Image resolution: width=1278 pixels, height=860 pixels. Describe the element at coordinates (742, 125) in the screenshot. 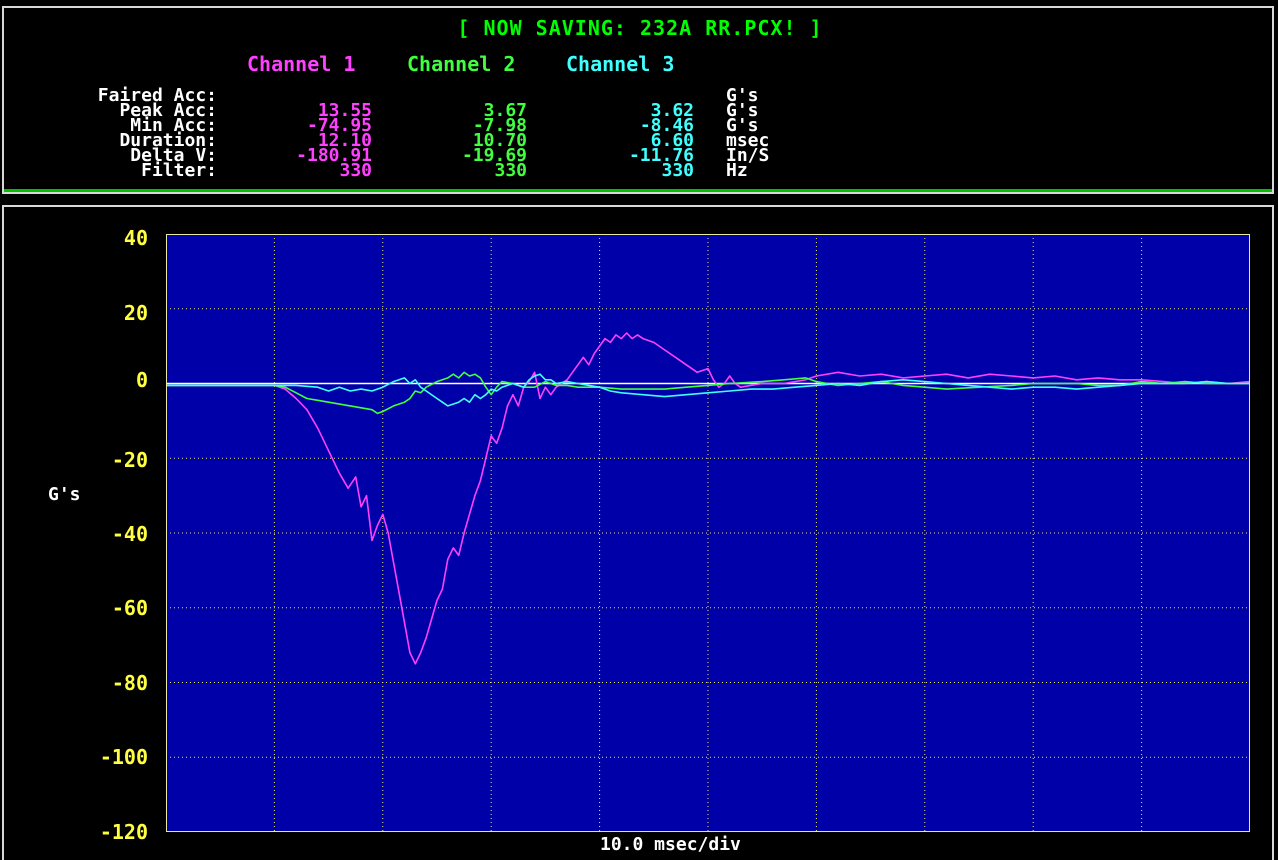

I see `metric-unit-min-acc: G's` at that location.